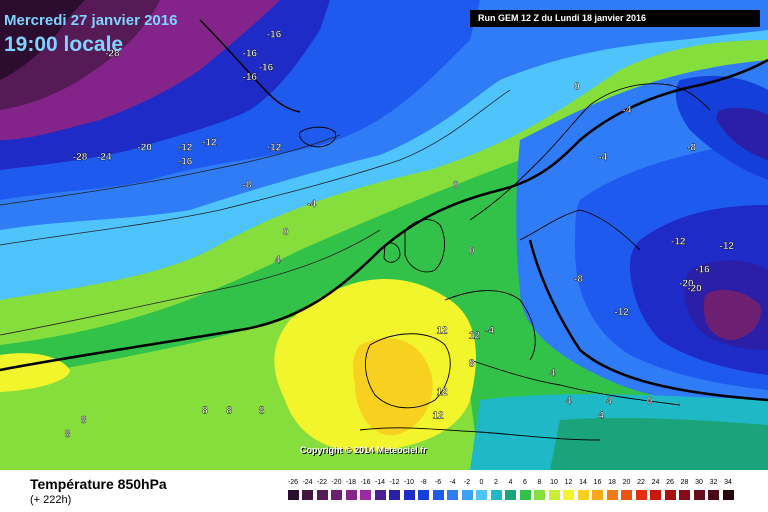  What do you see at coordinates (394, 482) in the screenshot?
I see `legend-label: -12` at bounding box center [394, 482].